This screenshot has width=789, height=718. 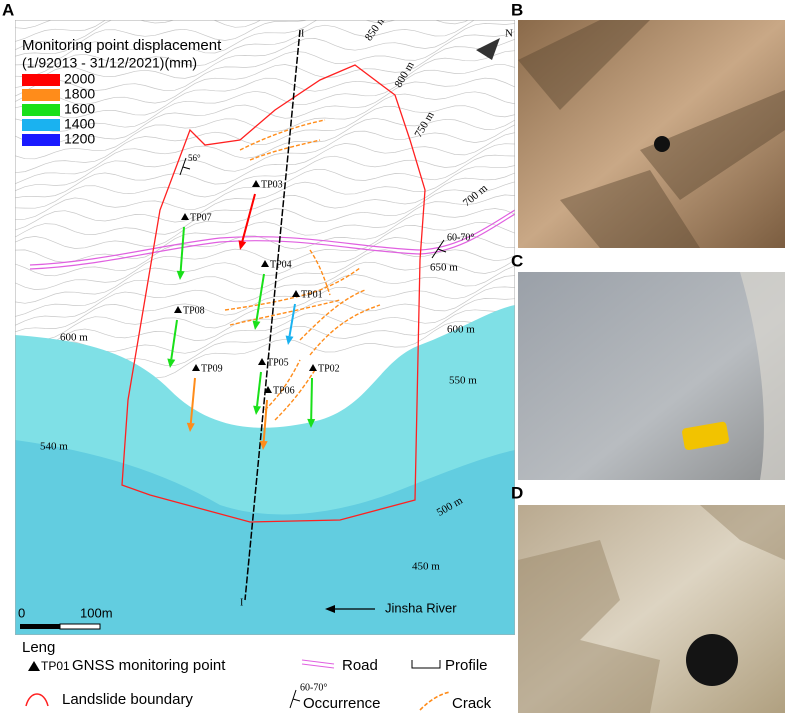 What do you see at coordinates (284, 390) in the screenshot?
I see `point-label: TP06` at bounding box center [284, 390].